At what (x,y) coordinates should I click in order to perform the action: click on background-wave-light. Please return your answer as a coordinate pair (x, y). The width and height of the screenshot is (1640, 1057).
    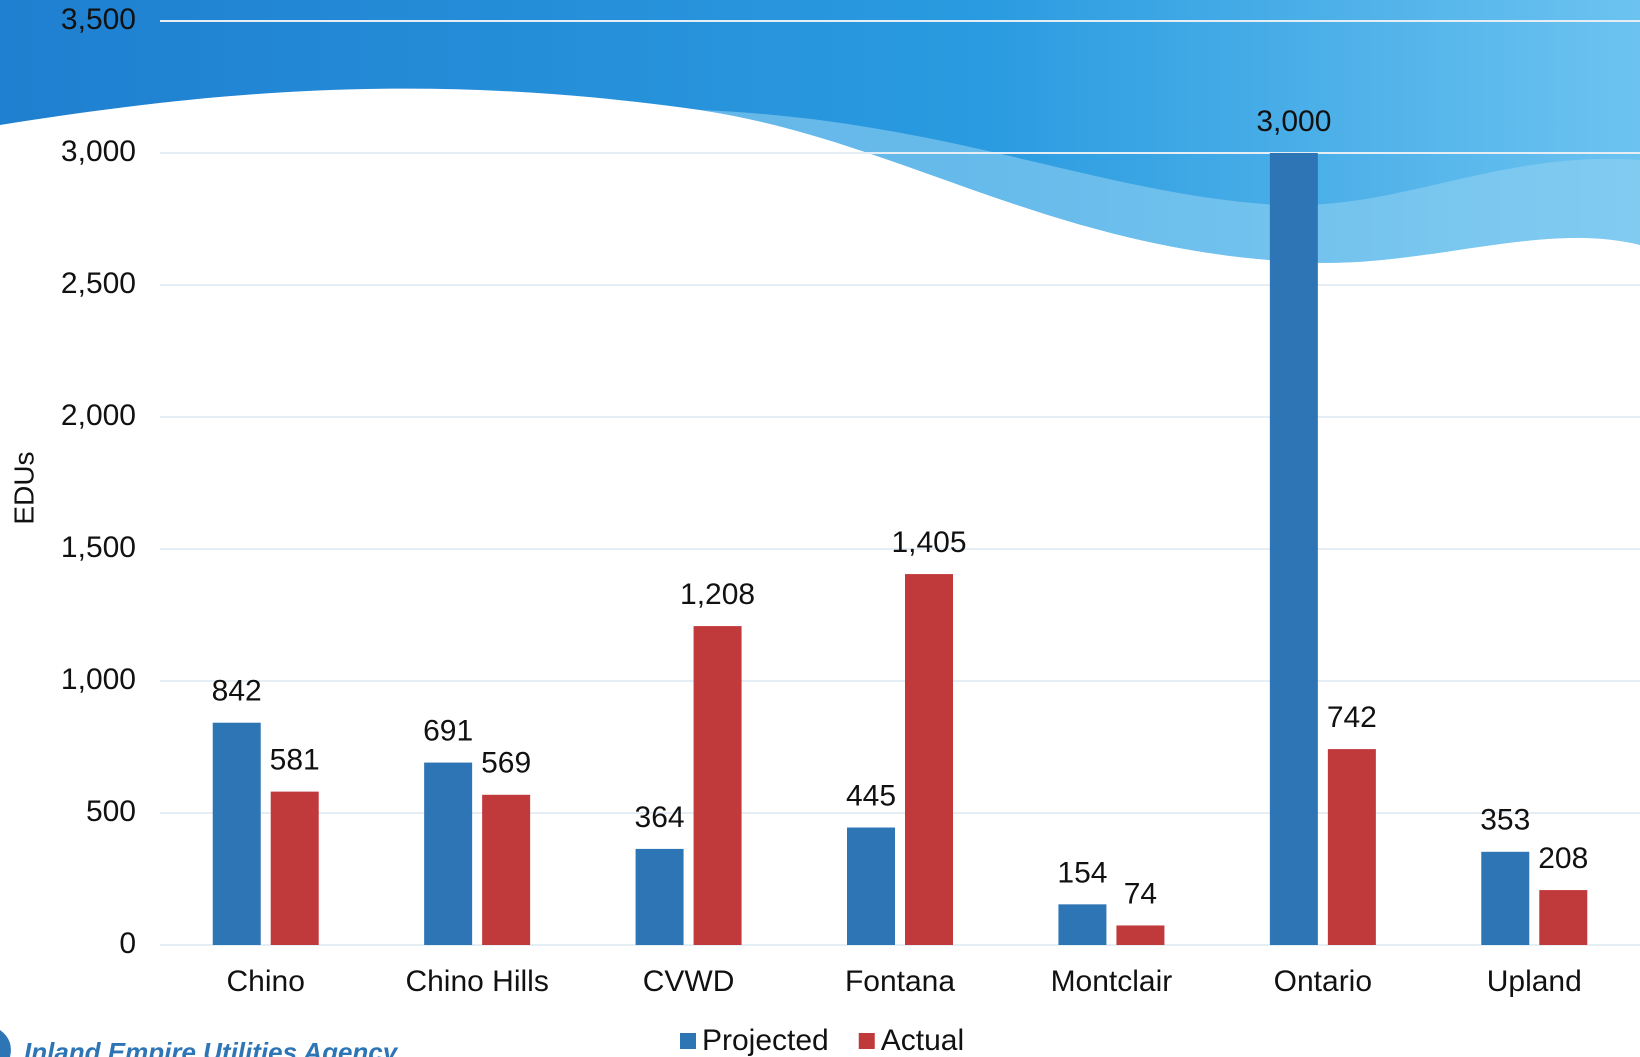
    Looking at the image, I should click on (1170, 186).